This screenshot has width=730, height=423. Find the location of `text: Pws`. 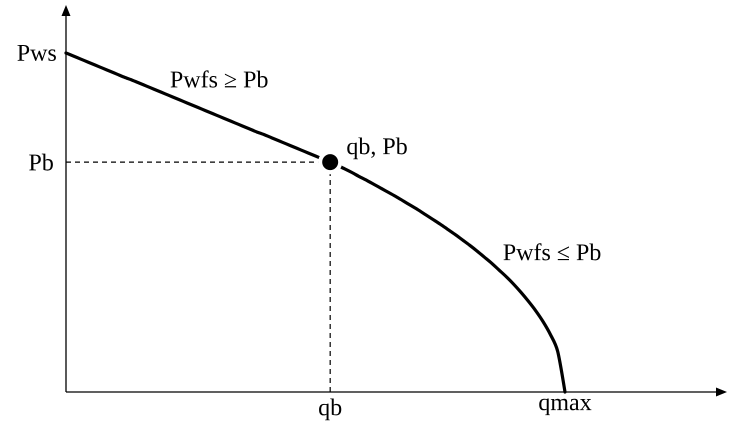

text: Pws is located at coordinates (36, 52).